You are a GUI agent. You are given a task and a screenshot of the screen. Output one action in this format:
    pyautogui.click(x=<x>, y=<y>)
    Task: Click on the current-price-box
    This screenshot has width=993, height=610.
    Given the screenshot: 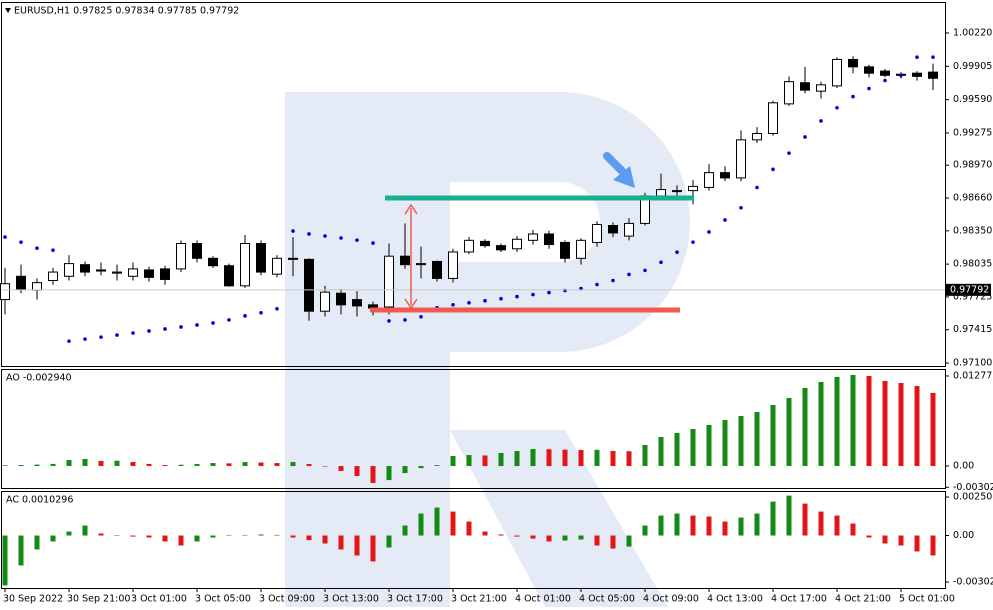 What is the action you would take?
    pyautogui.click(x=968, y=289)
    